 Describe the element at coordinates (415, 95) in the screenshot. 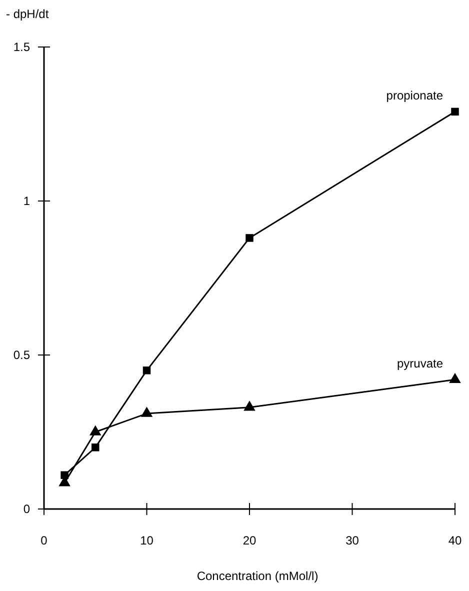

I see `series-label: propionate` at that location.